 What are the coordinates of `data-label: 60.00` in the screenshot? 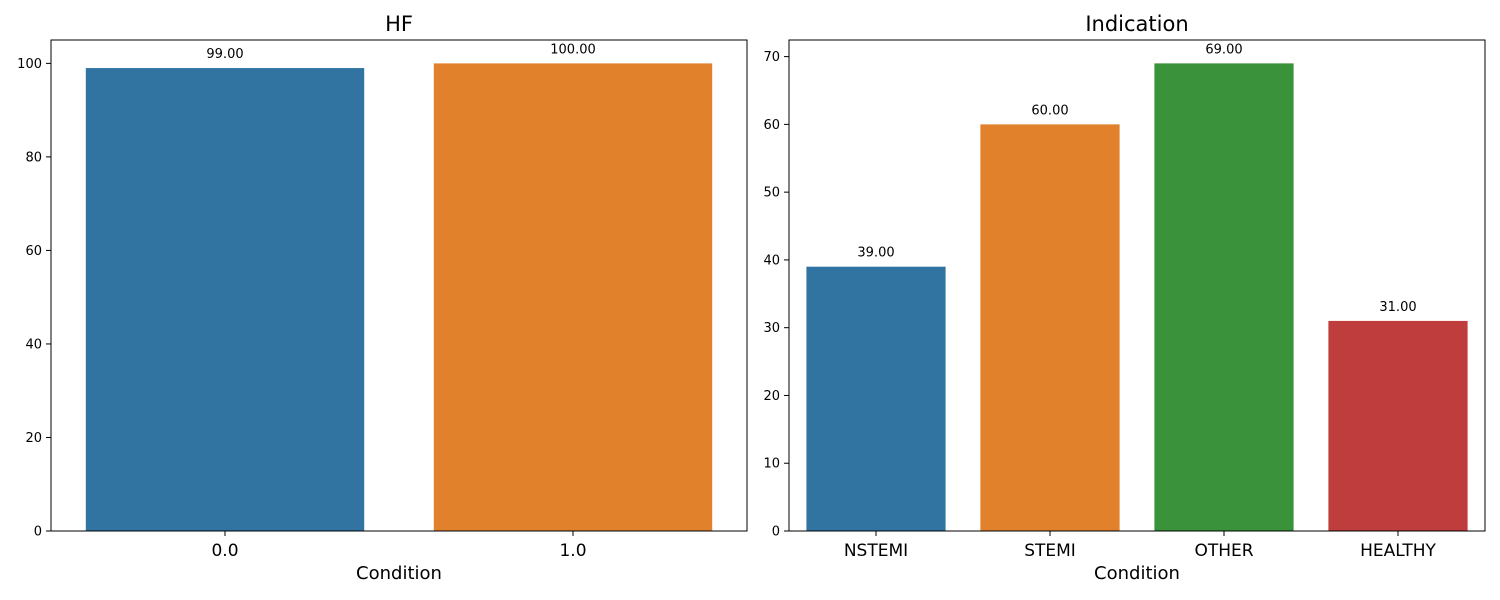 It's located at (1049, 110).